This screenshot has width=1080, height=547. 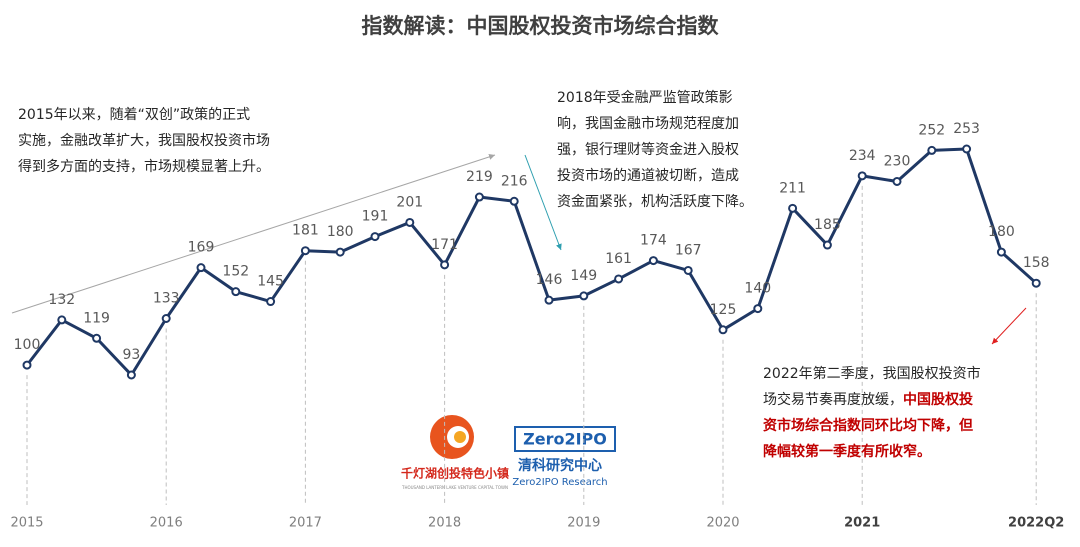 I want to click on annotation-text: 投资市场的通道被切断，造成, so click(x=648, y=175).